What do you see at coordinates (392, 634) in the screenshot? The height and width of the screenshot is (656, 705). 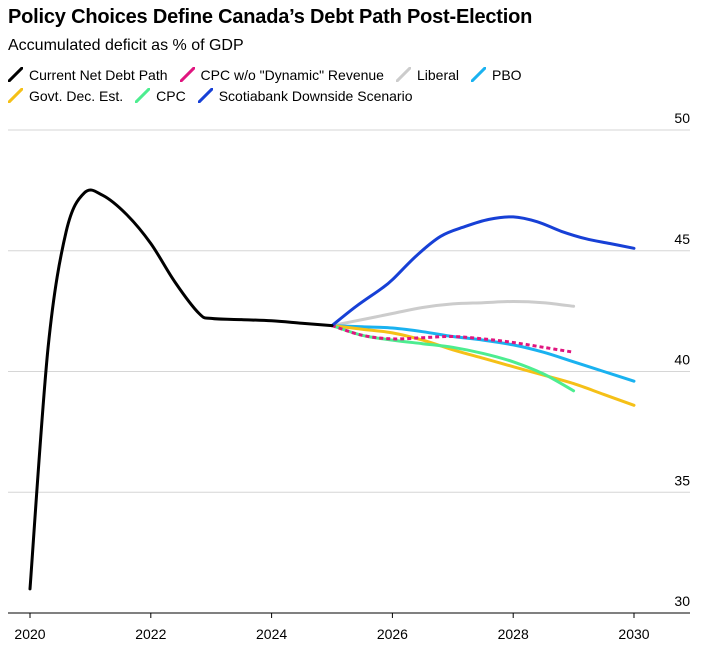 I see `x-tick-label: 2026` at bounding box center [392, 634].